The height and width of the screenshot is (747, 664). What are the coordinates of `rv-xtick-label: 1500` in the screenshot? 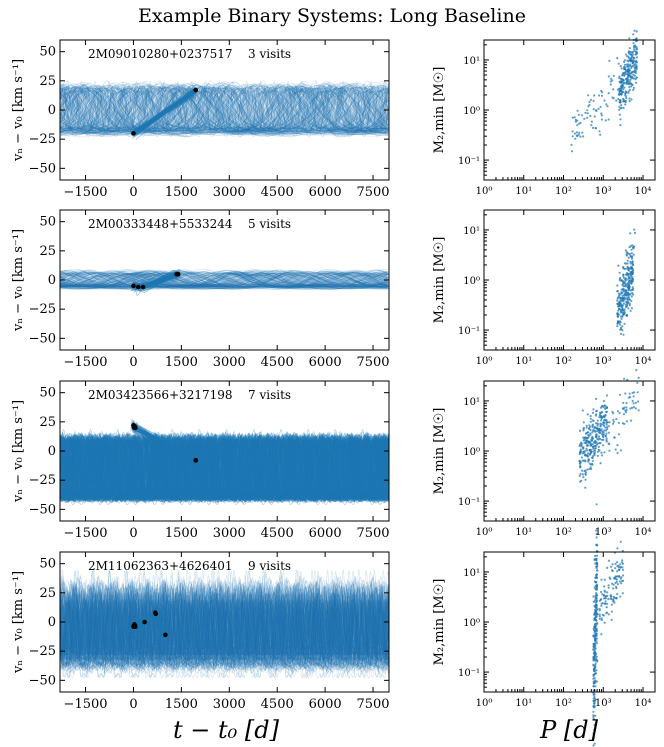 It's located at (181, 533).